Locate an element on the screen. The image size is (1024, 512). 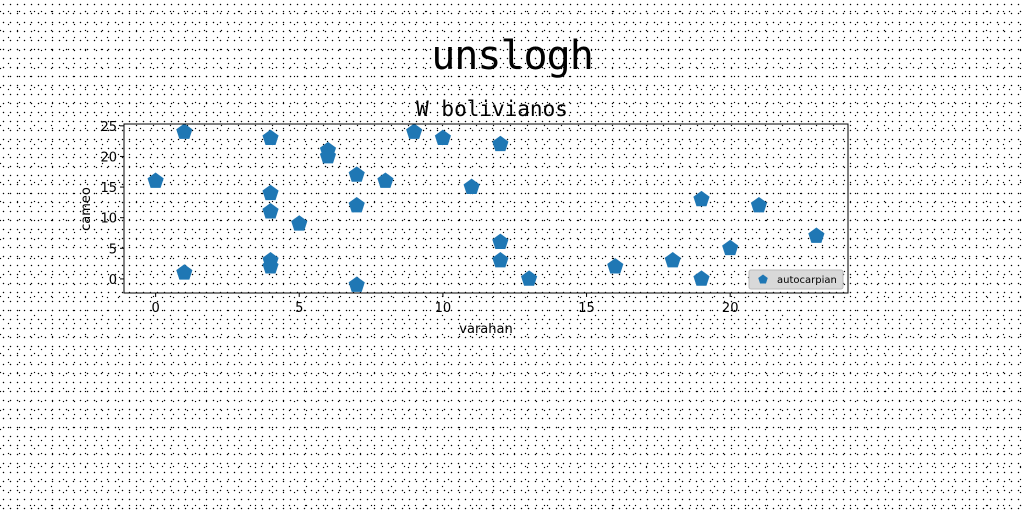
legend-marker is located at coordinates (763, 279).